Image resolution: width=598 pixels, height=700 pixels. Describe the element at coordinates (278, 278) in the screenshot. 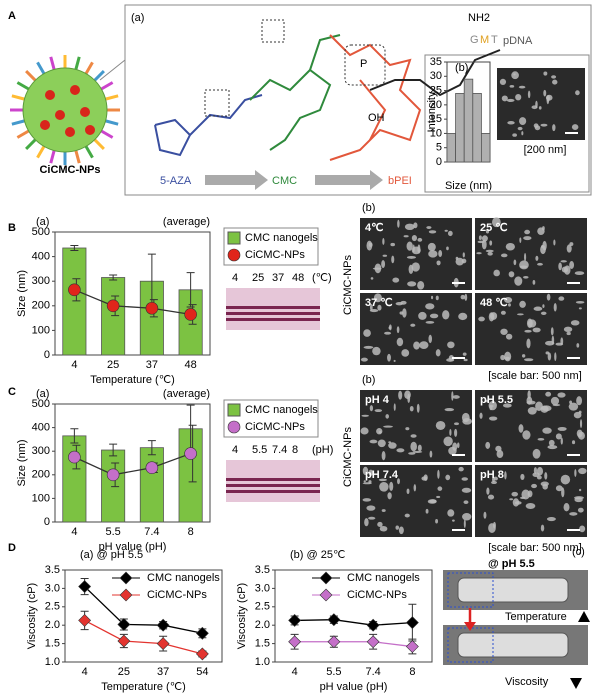

I see `label: 37` at that location.